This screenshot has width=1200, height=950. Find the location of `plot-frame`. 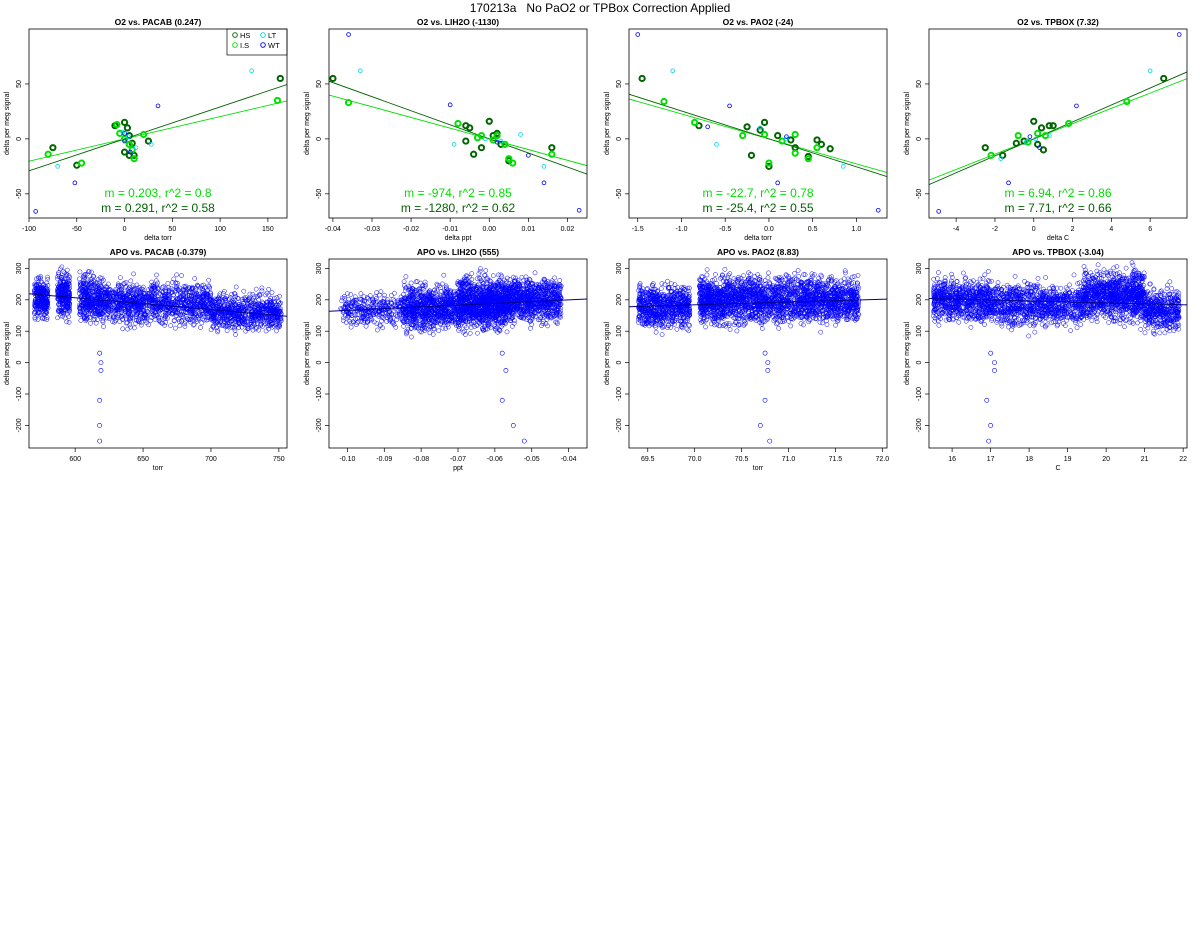

plot-frame is located at coordinates (158, 353).